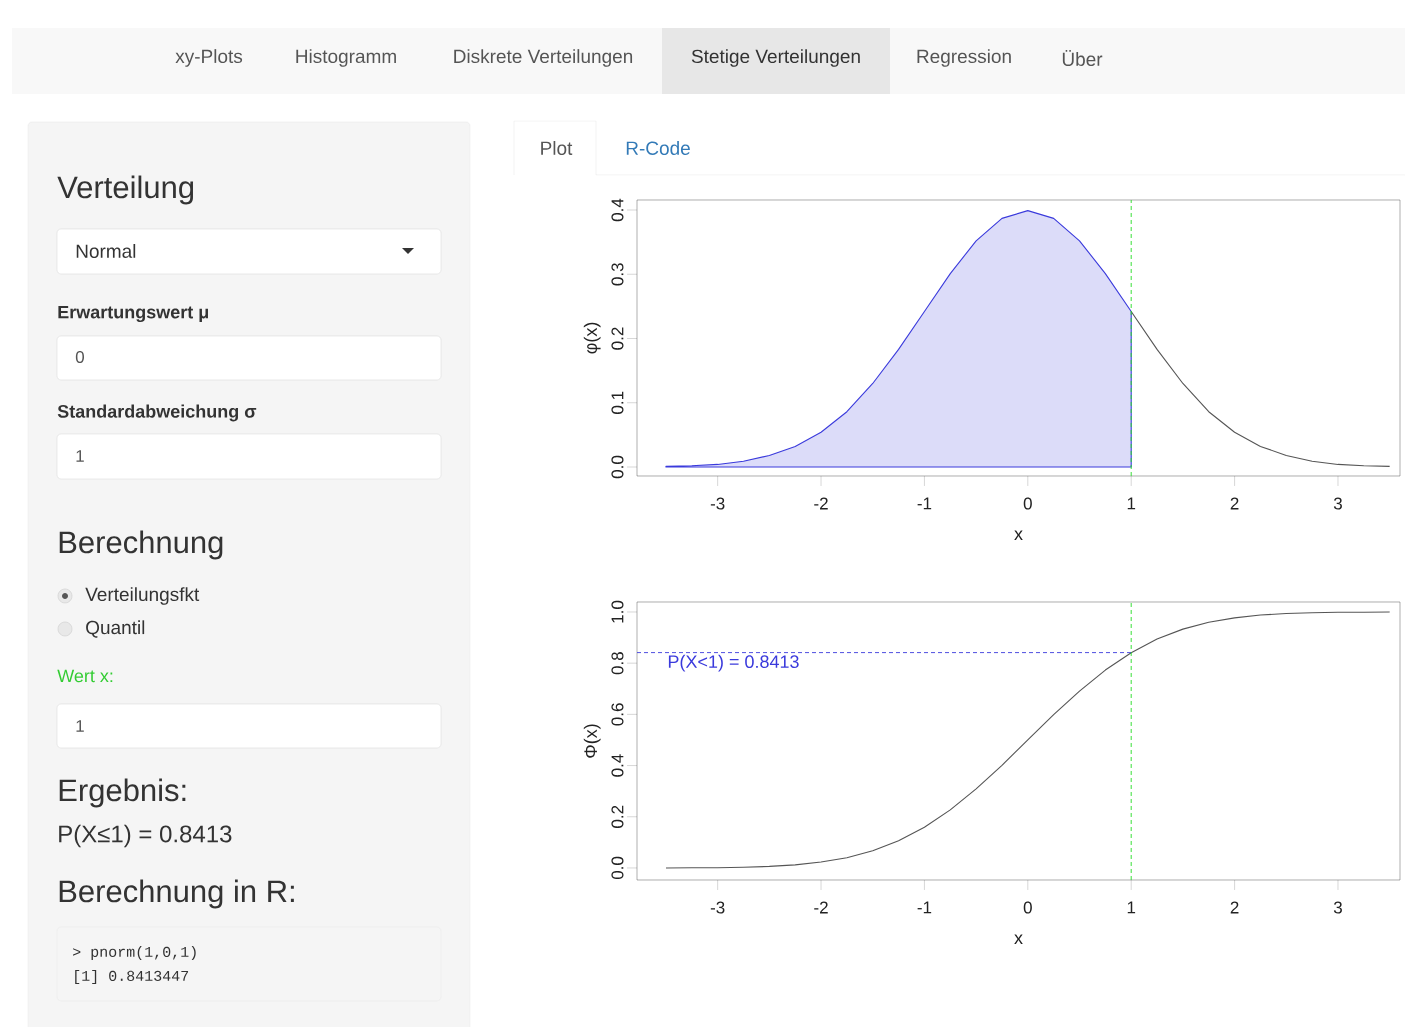 The width and height of the screenshot is (1405, 1027). Describe the element at coordinates (142, 596) in the screenshot. I see `text: Verteilungsfkt` at that location.